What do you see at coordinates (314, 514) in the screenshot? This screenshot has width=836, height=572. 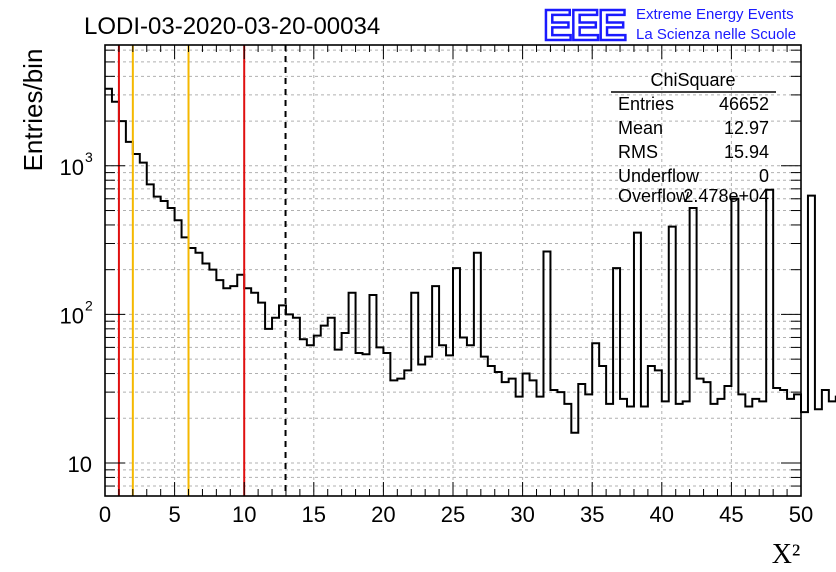 I see `x-tick-label: 15` at bounding box center [314, 514].